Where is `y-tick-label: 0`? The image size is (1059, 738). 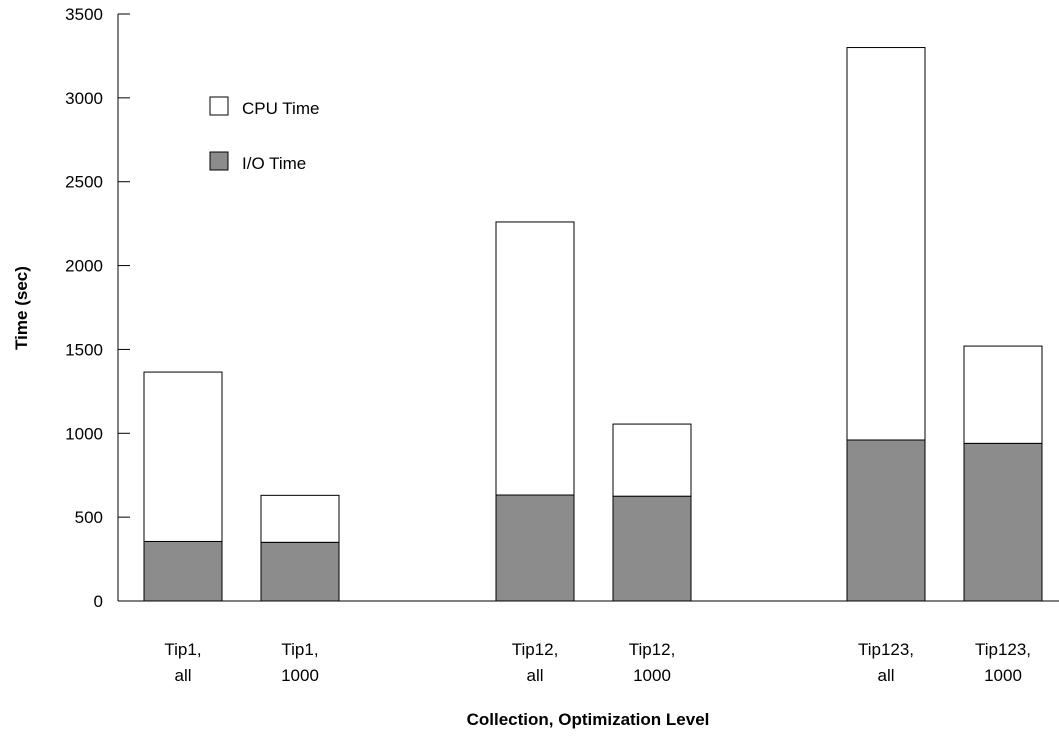 y-tick-label: 0 is located at coordinates (98, 601).